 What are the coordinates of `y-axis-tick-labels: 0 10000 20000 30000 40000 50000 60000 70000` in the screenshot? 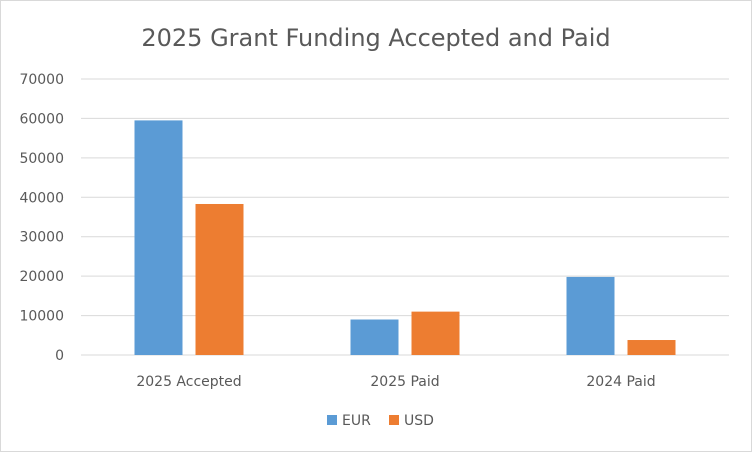 It's located at (41, 218).